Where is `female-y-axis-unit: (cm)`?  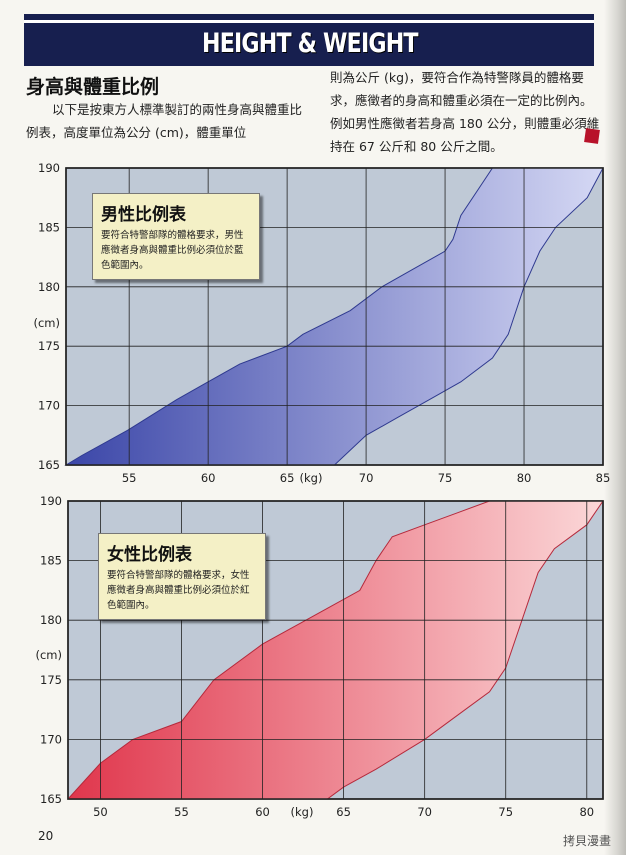 female-y-axis-unit: (cm) is located at coordinates (49, 655).